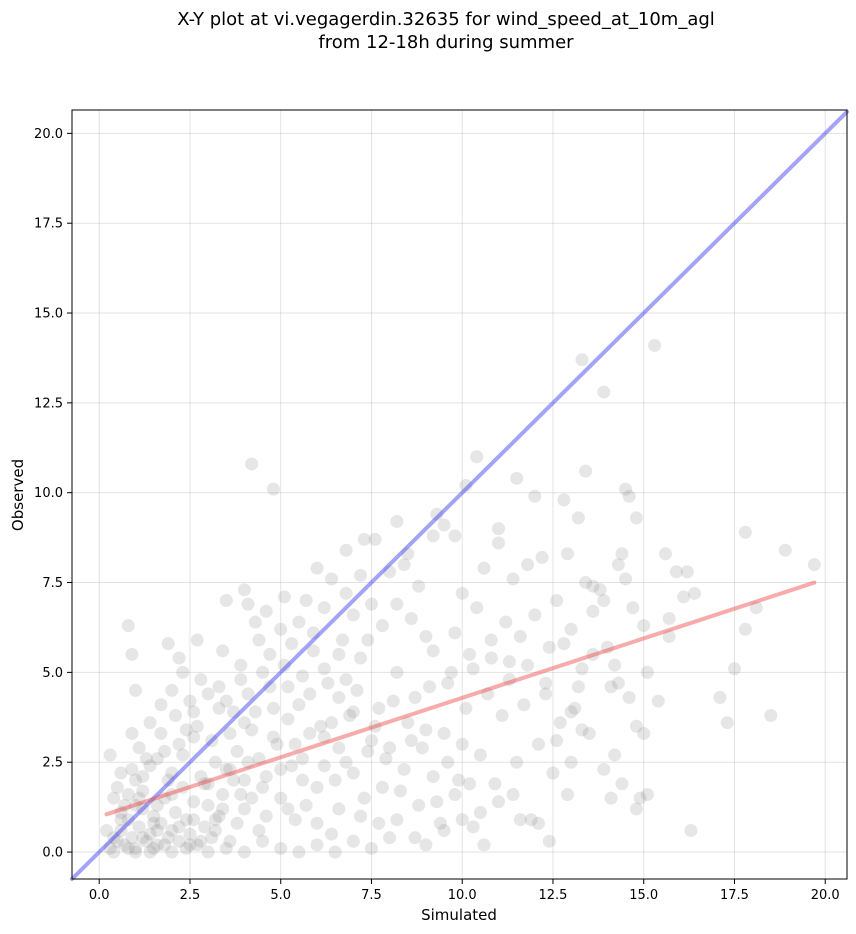 This screenshot has height=934, width=856. What do you see at coordinates (459, 915) in the screenshot?
I see `x-axis-label: Simulated` at bounding box center [459, 915].